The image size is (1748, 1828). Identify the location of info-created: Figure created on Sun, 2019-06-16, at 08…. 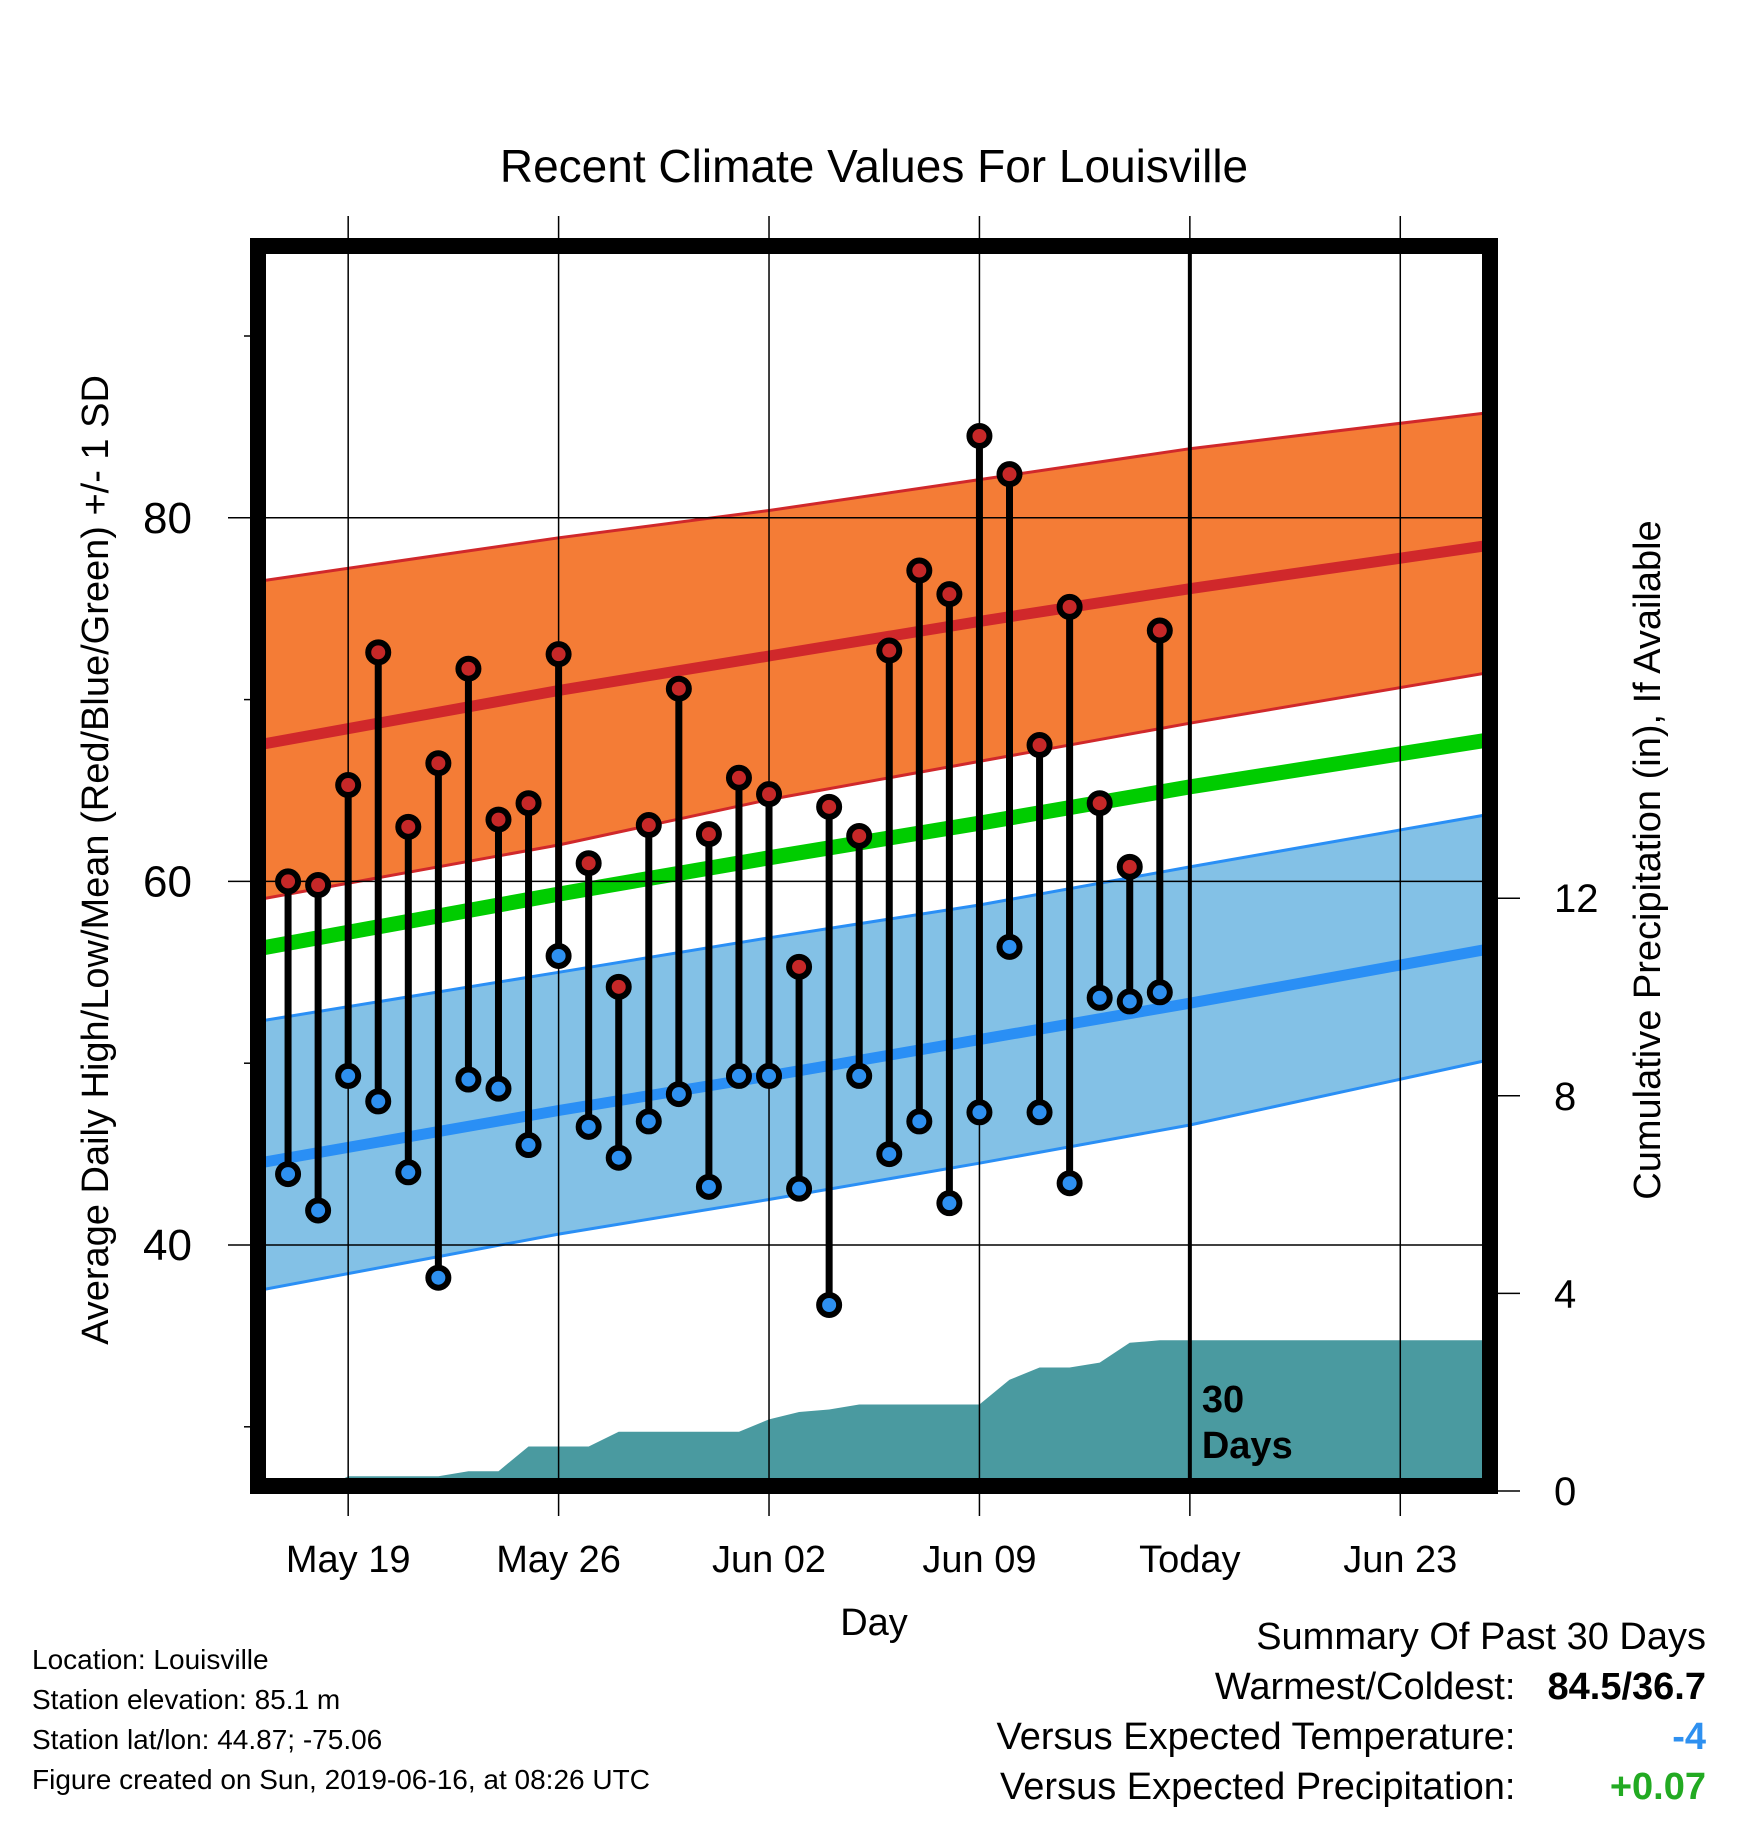
(341, 1779).